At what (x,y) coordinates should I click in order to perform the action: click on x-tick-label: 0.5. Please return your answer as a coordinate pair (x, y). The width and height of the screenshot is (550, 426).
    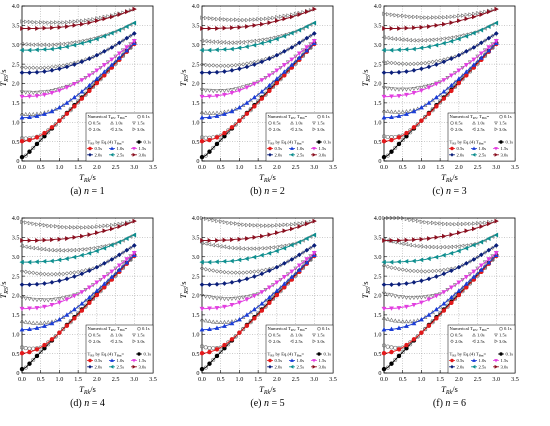
    Looking at the image, I should click on (403, 379).